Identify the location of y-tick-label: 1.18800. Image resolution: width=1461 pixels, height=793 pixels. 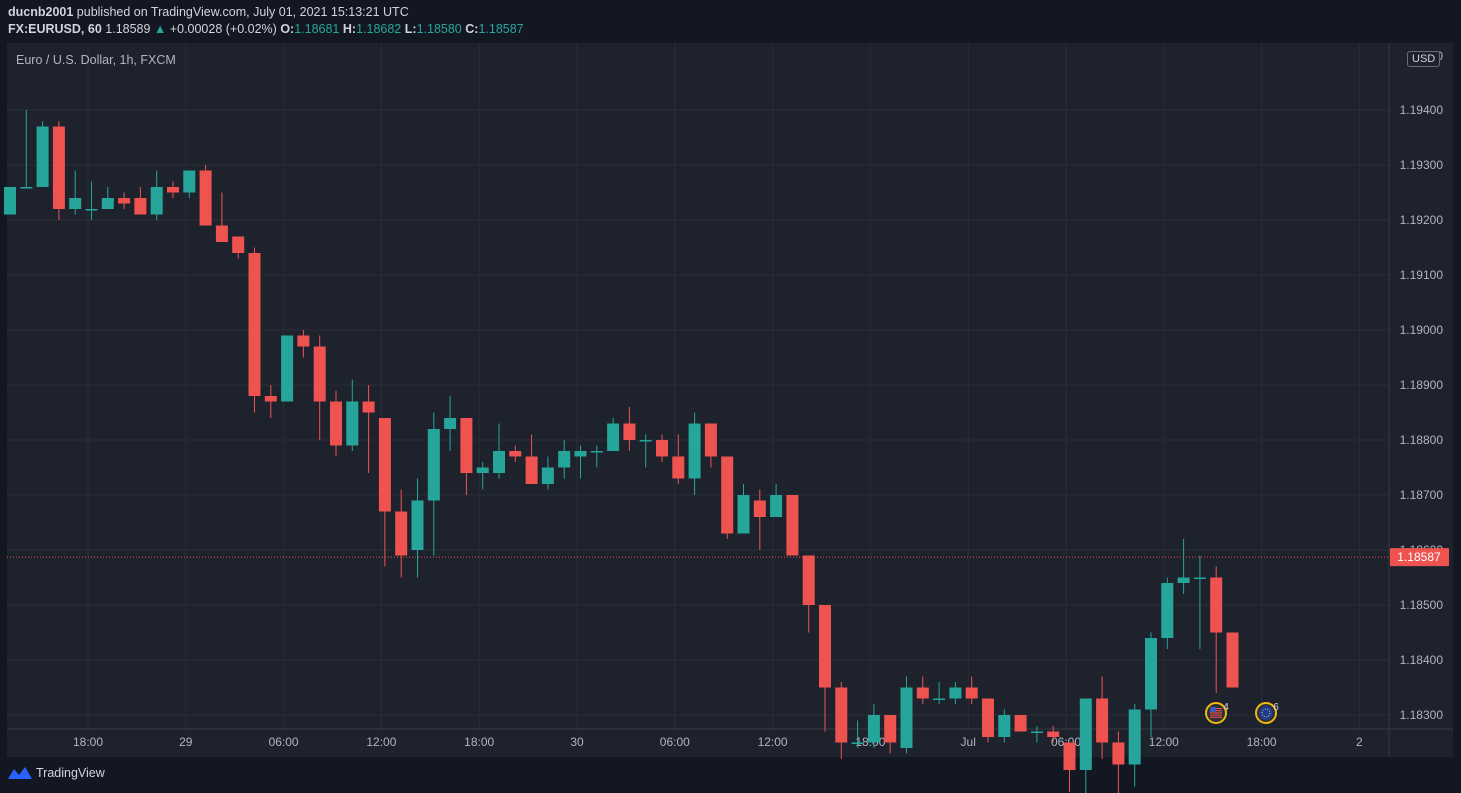
(1422, 440).